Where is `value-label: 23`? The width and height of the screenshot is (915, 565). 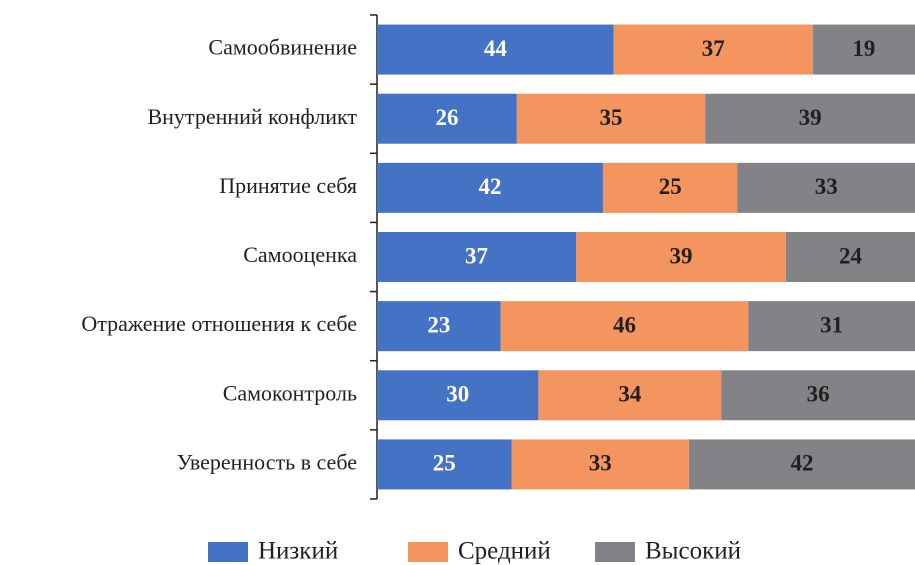 value-label: 23 is located at coordinates (438, 324).